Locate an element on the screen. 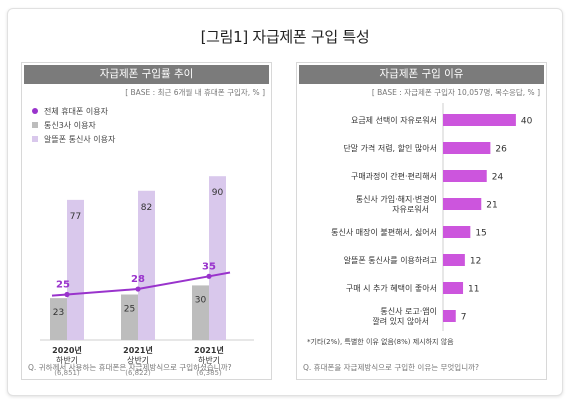  legend-label-total: 전체 휴대폰 이용자 is located at coordinates (76, 111).